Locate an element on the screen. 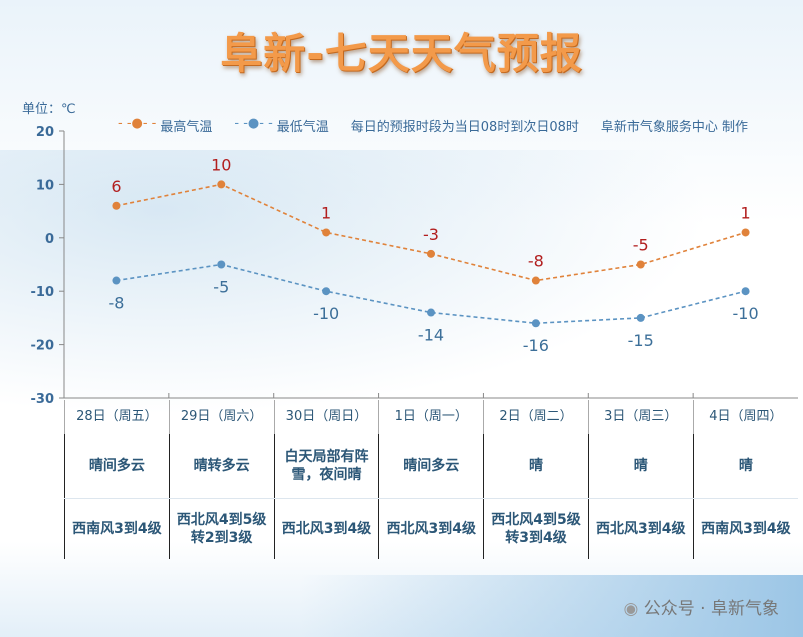 The width and height of the screenshot is (803, 637). legend-low-icon: - -●- - is located at coordinates (253, 123).